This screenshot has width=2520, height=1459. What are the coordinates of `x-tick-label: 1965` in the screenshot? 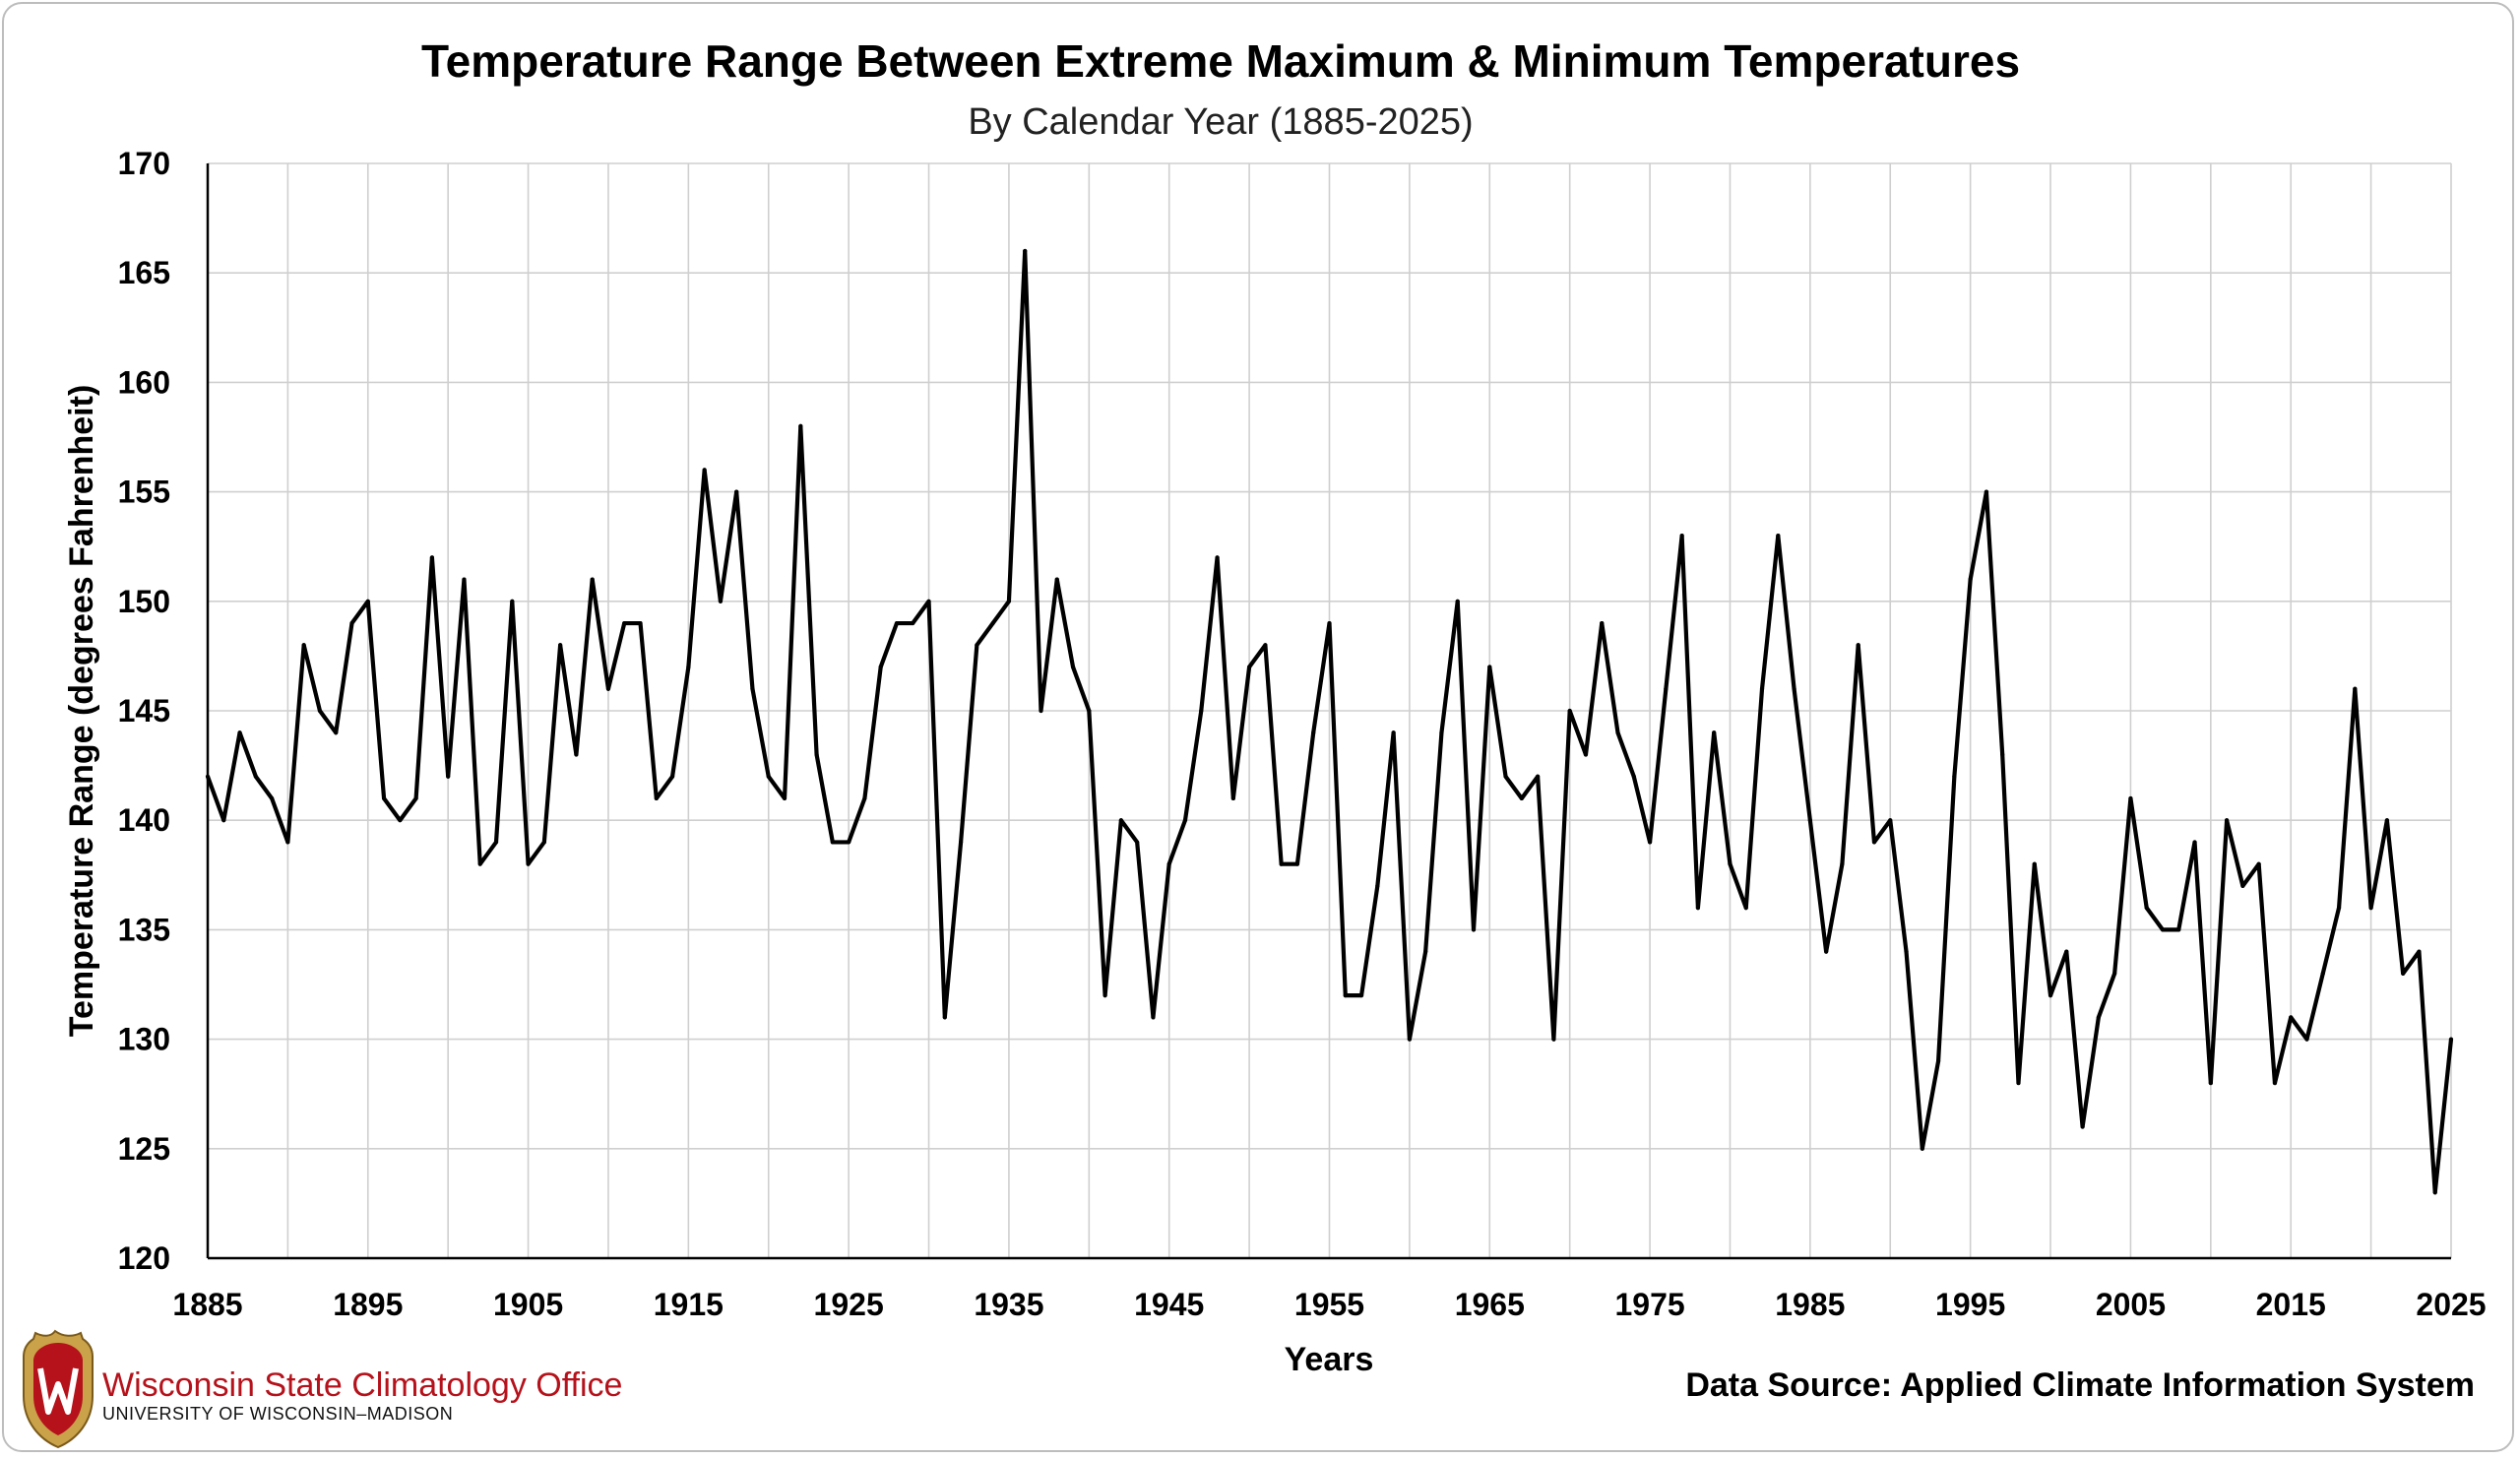 It's located at (1490, 1304).